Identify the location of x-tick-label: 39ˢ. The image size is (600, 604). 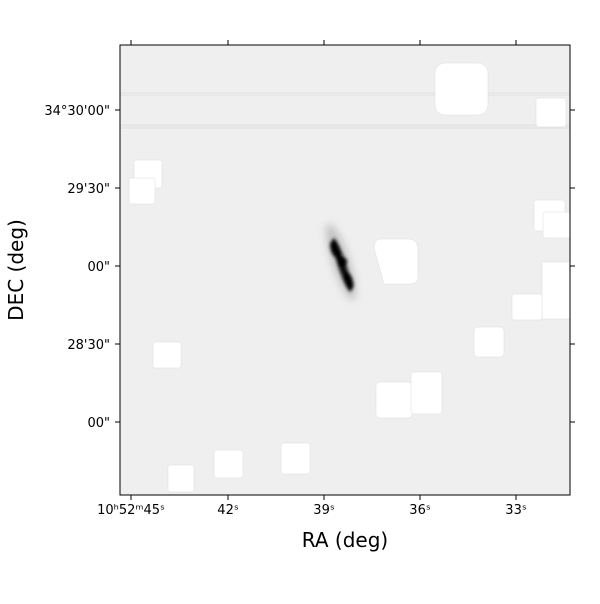
(324, 510).